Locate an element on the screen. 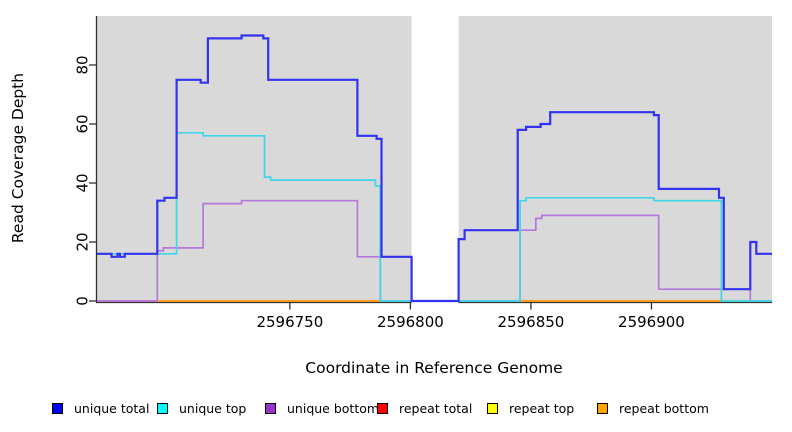 The image size is (792, 432). y-tick-label: 80 is located at coordinates (82, 64).